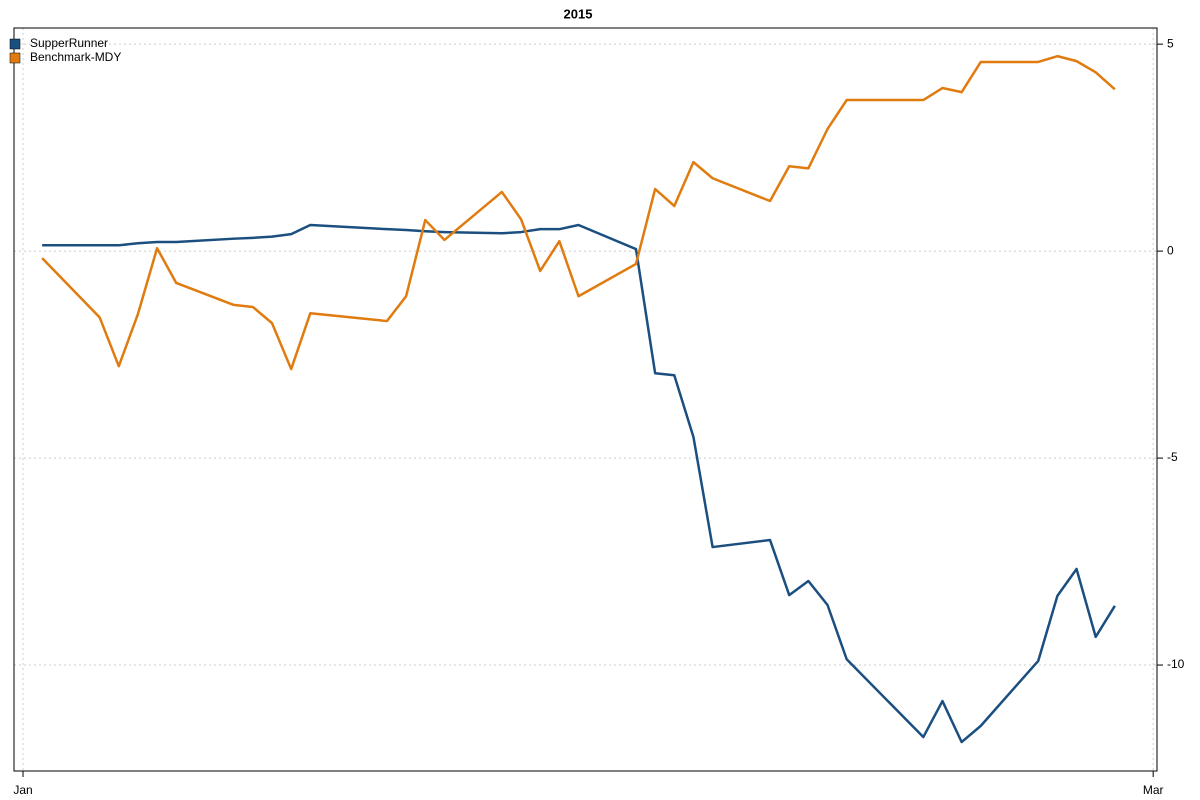 Image resolution: width=1200 pixels, height=800 pixels. Describe the element at coordinates (1170, 43) in the screenshot. I see `y-tick-label: 5` at that location.